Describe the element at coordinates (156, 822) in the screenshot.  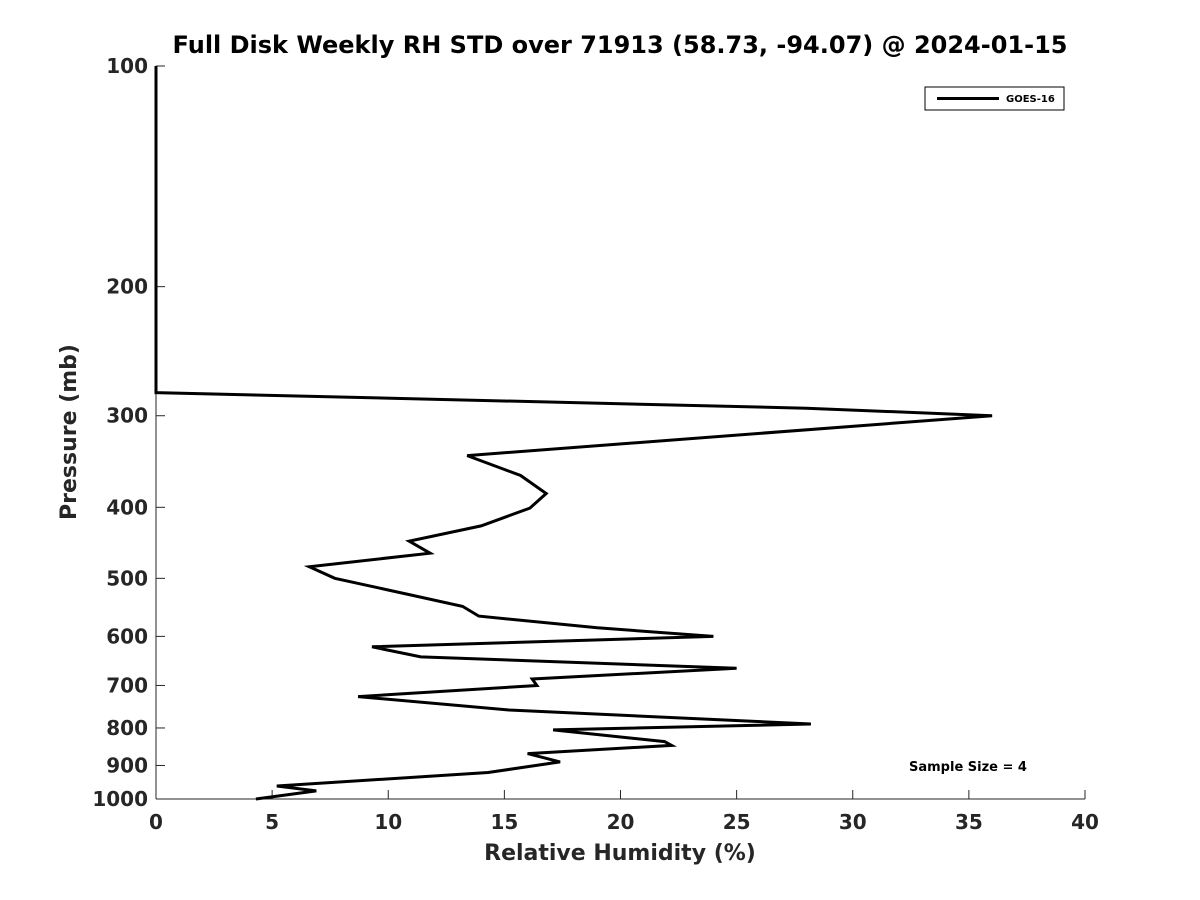
I see `x-tick-label: 0` at that location.